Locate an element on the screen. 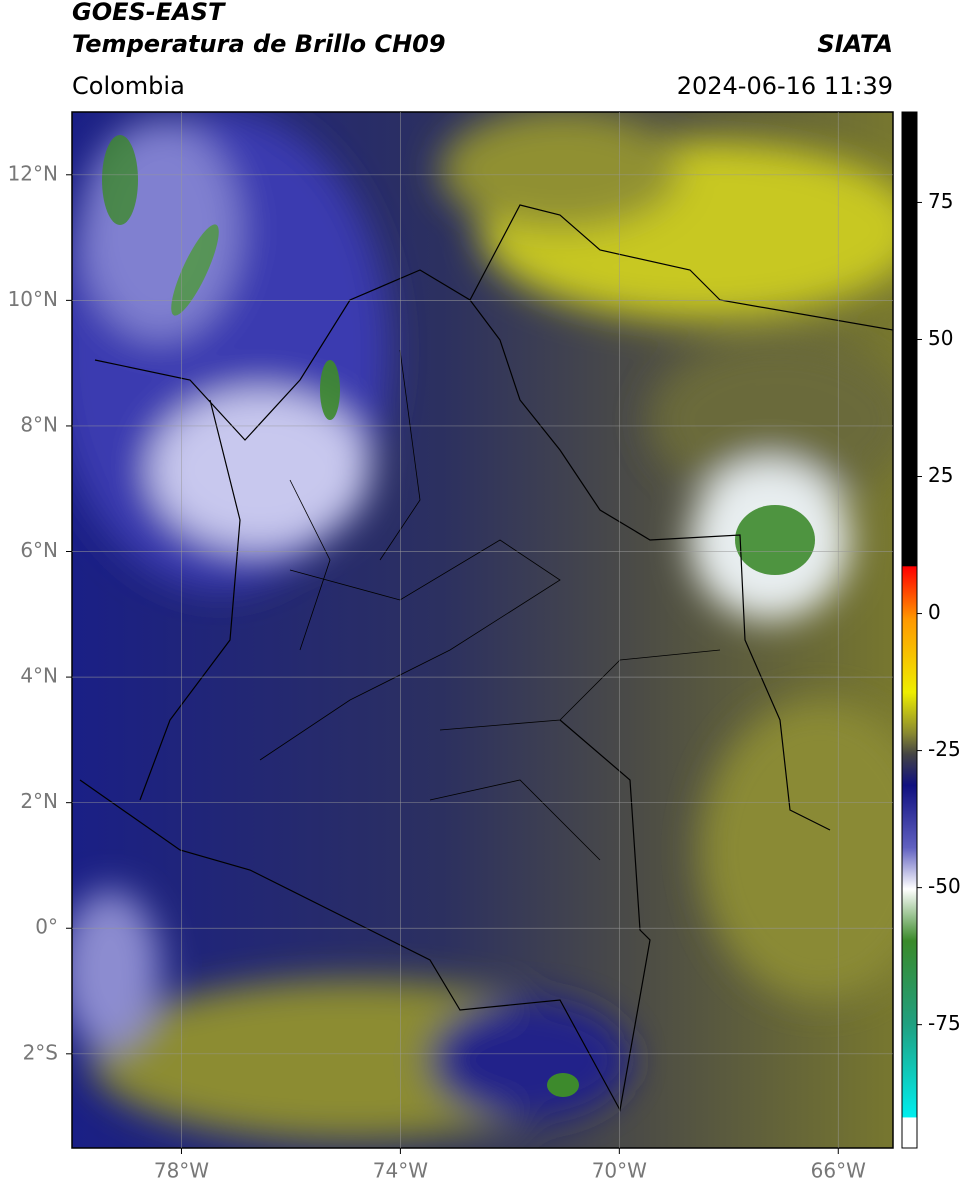 The height and width of the screenshot is (1194, 966). colorbar-tick-label: 75 is located at coordinates (940, 201).